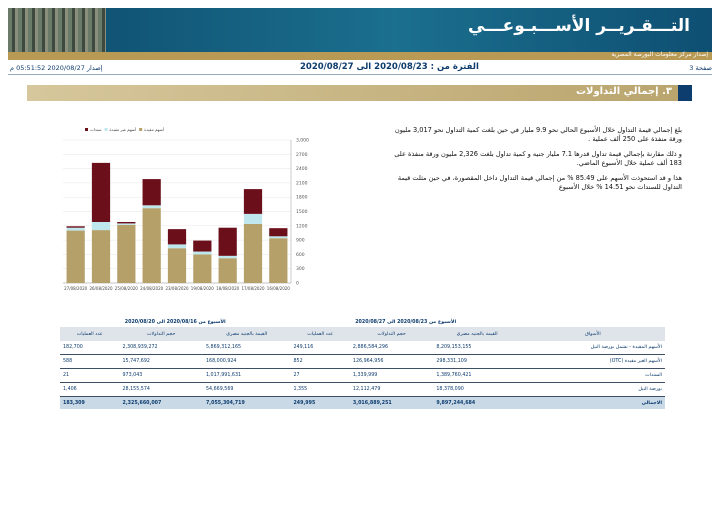 The height and width of the screenshot is (509, 720). What do you see at coordinates (302, 226) in the screenshot?
I see `y-tick-label: 1200` at bounding box center [302, 226].